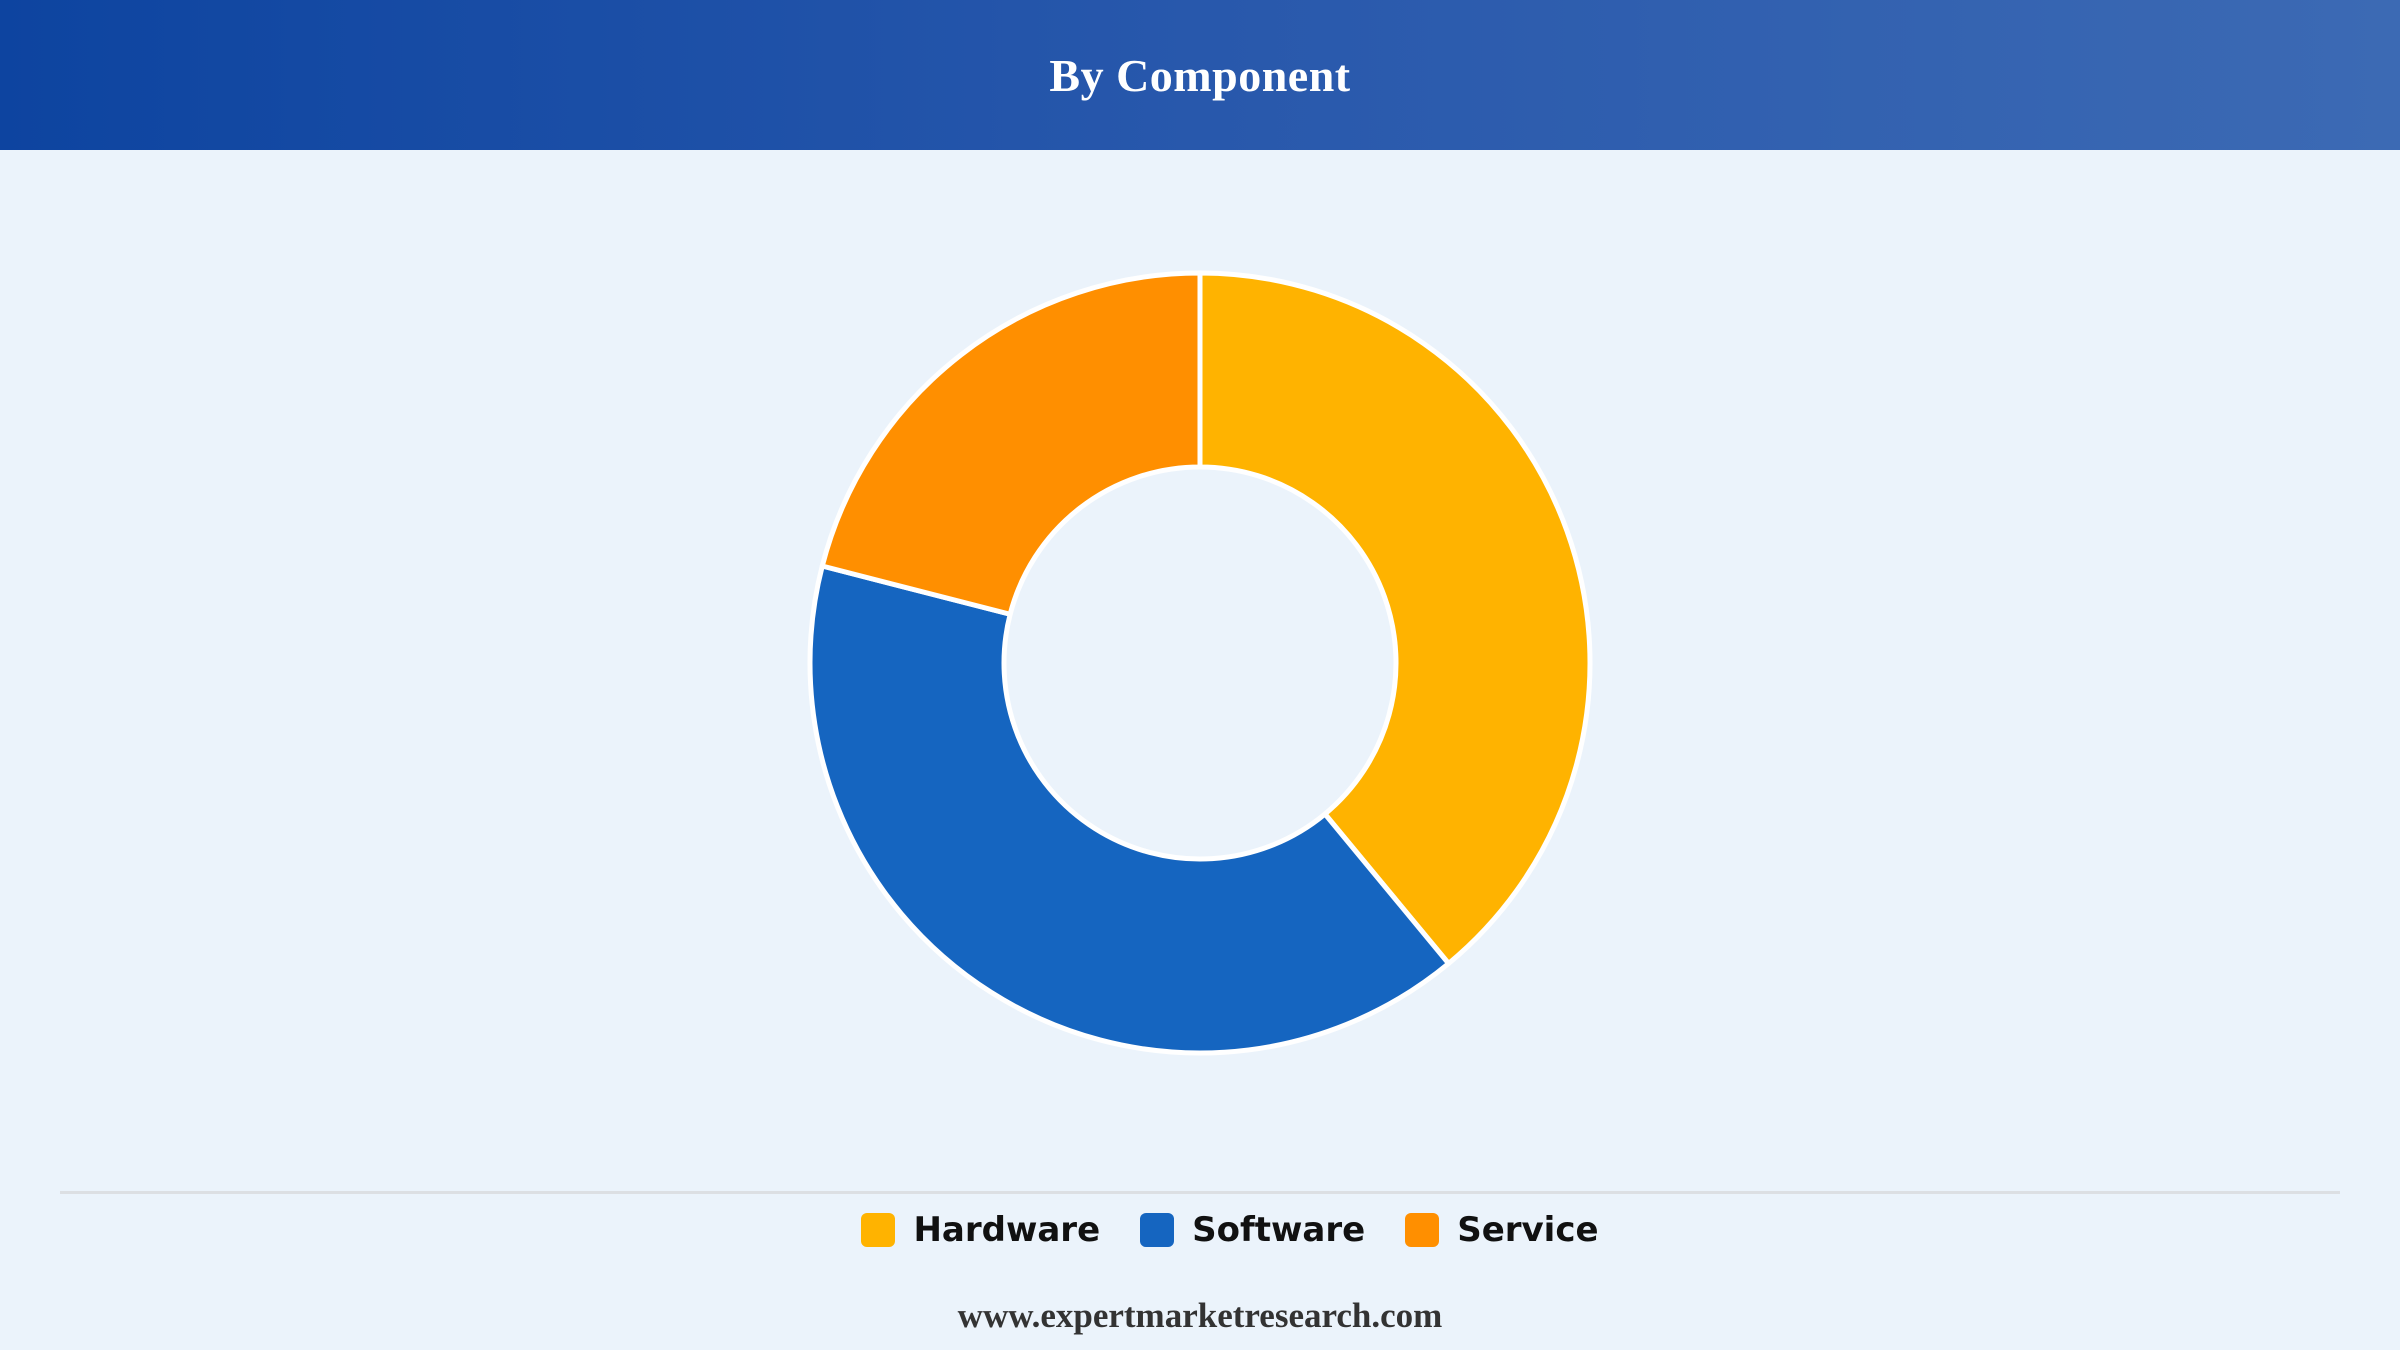 The width and height of the screenshot is (2400, 1350). I want to click on legend-swatch-service, so click(1422, 1230).